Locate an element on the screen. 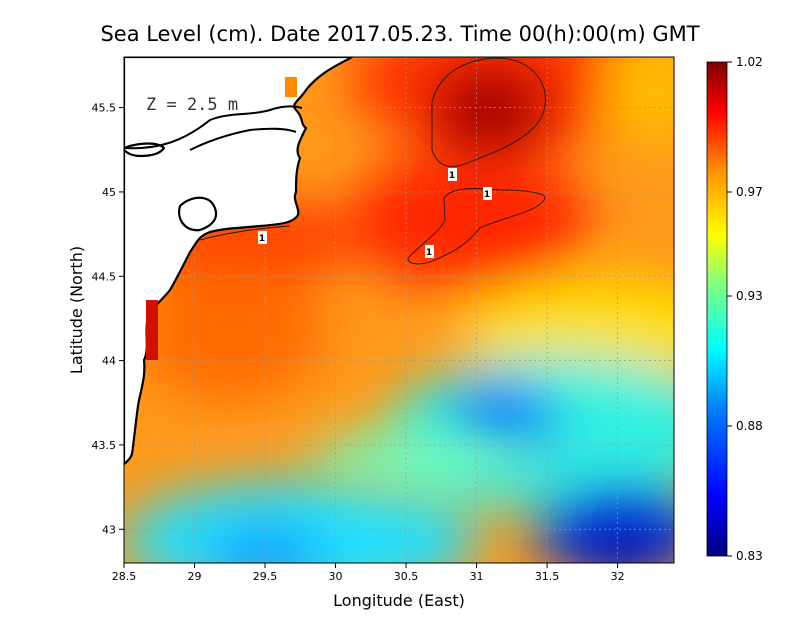 The width and height of the screenshot is (800, 618). contour-north is located at coordinates (488, 112).